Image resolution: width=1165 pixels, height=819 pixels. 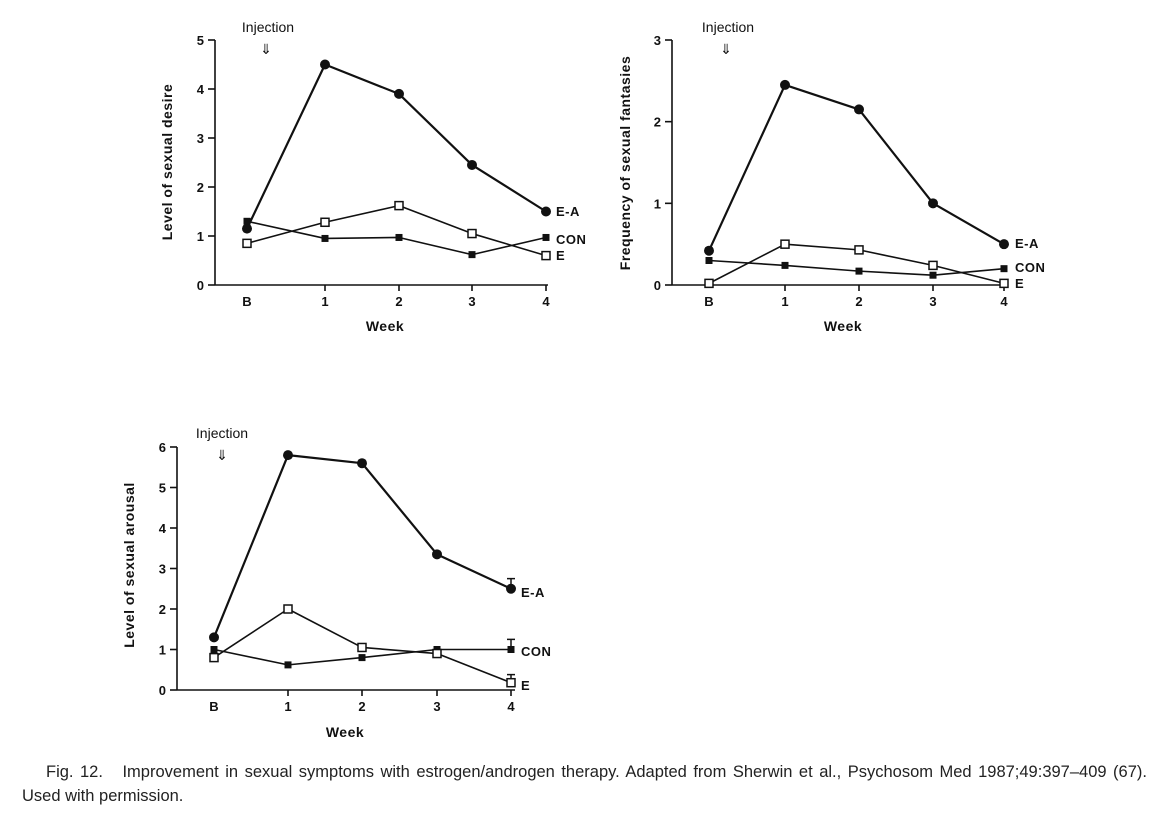 I want to click on y-tick-label: 5, so click(x=162, y=488).